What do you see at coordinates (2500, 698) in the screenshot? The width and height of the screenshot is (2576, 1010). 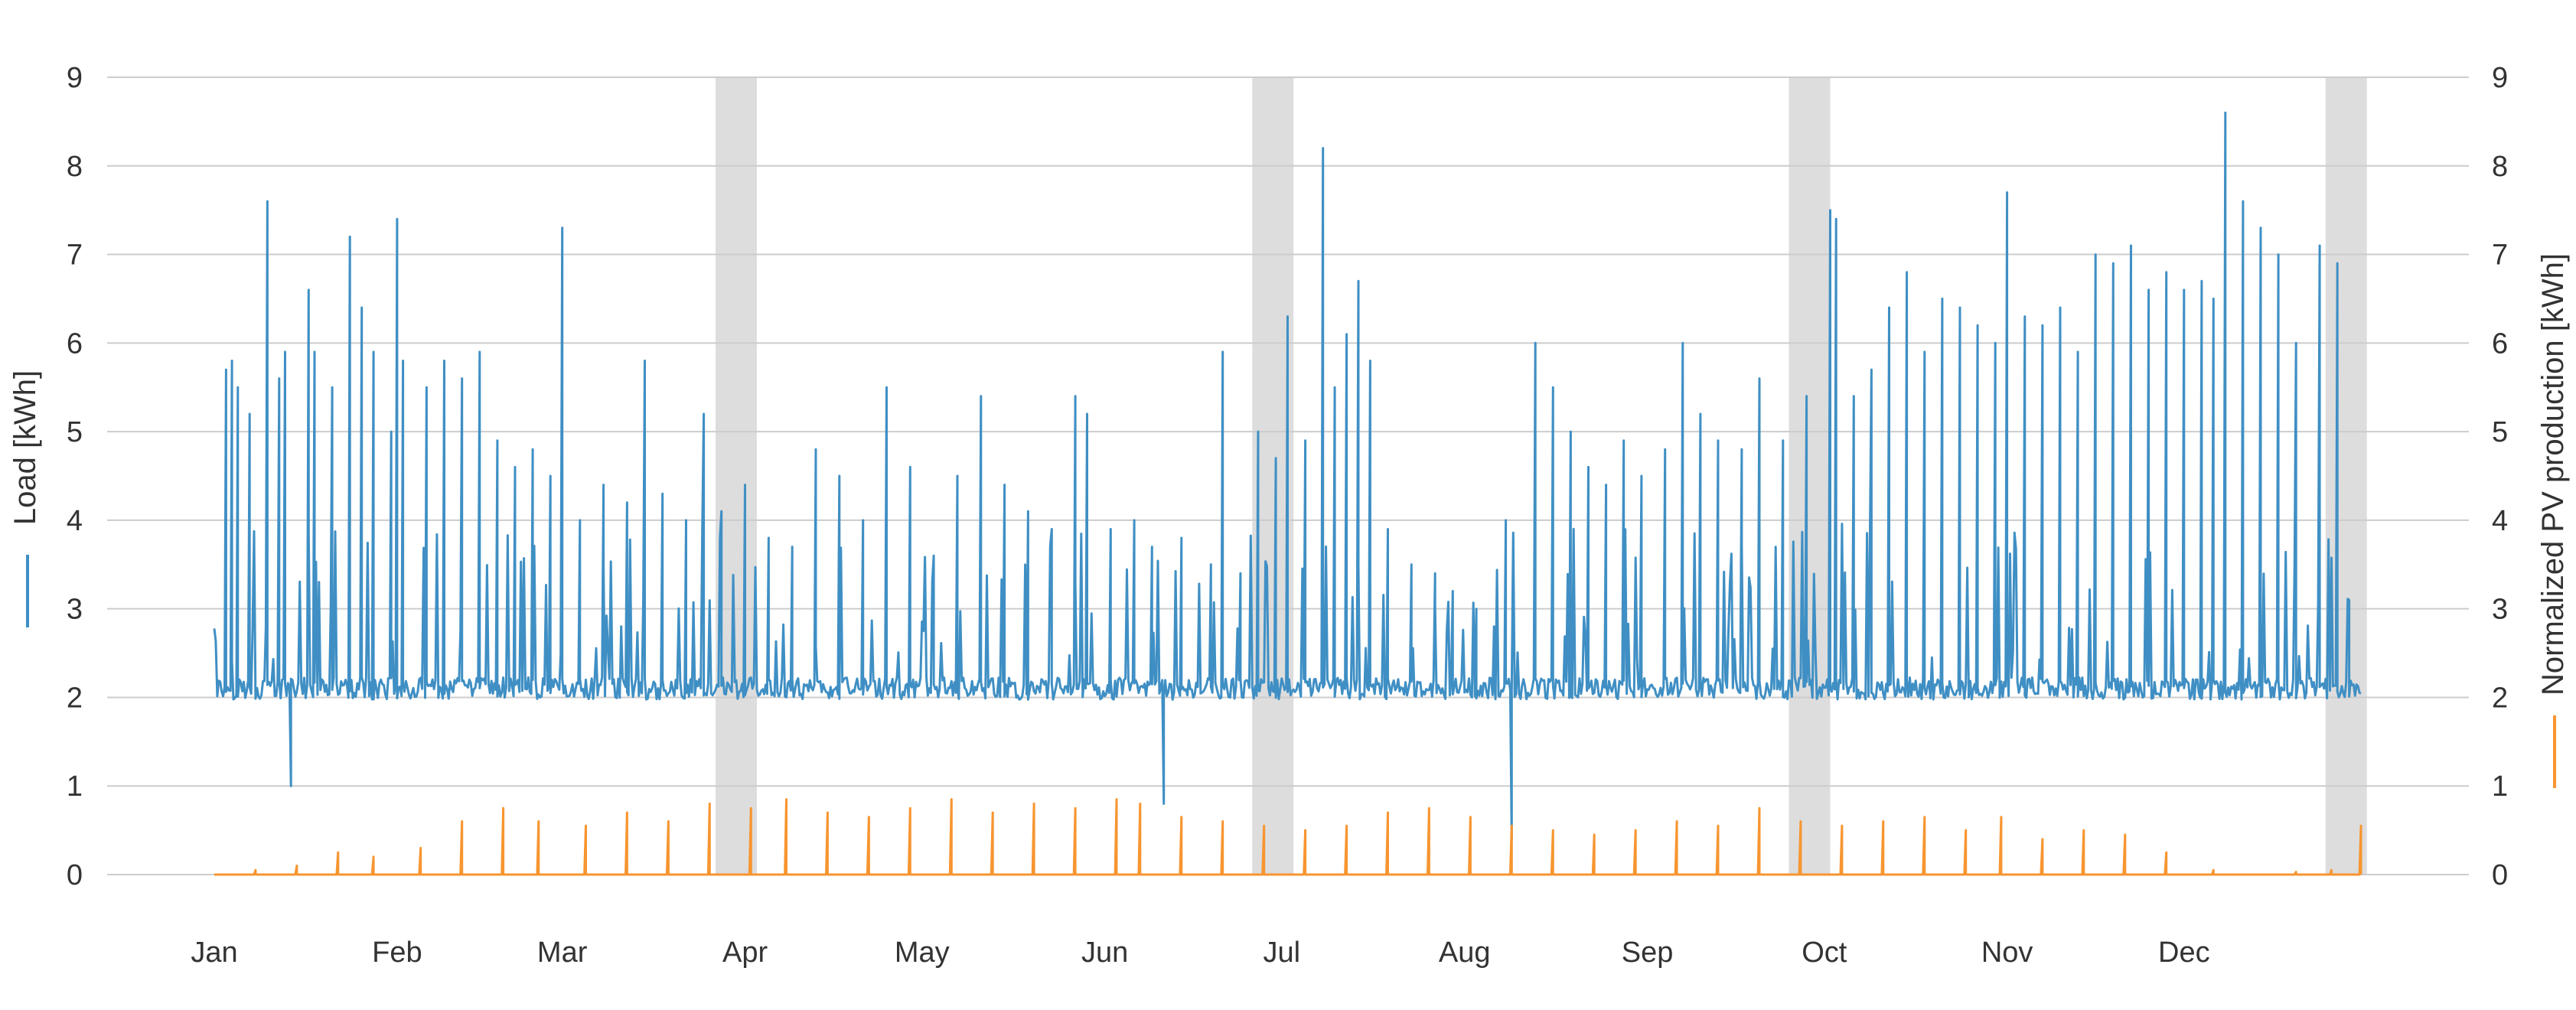 I see `right-y-tick-label: 2` at bounding box center [2500, 698].